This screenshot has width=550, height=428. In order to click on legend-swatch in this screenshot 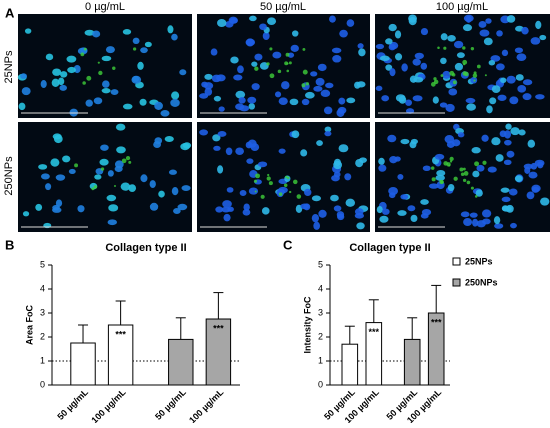, I will do `click(456, 282)`.